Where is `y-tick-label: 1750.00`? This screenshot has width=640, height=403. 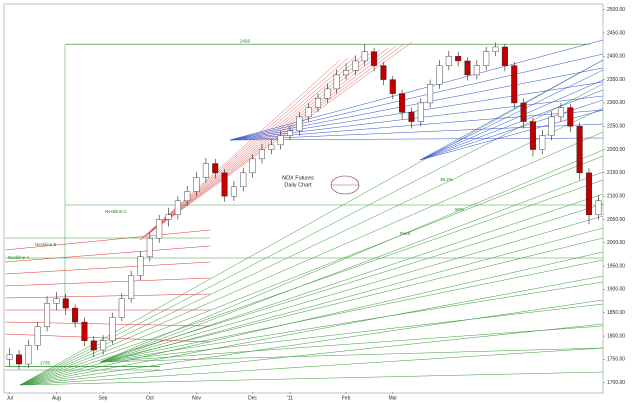
y-tick-label: 1750.00 is located at coordinates (616, 360).